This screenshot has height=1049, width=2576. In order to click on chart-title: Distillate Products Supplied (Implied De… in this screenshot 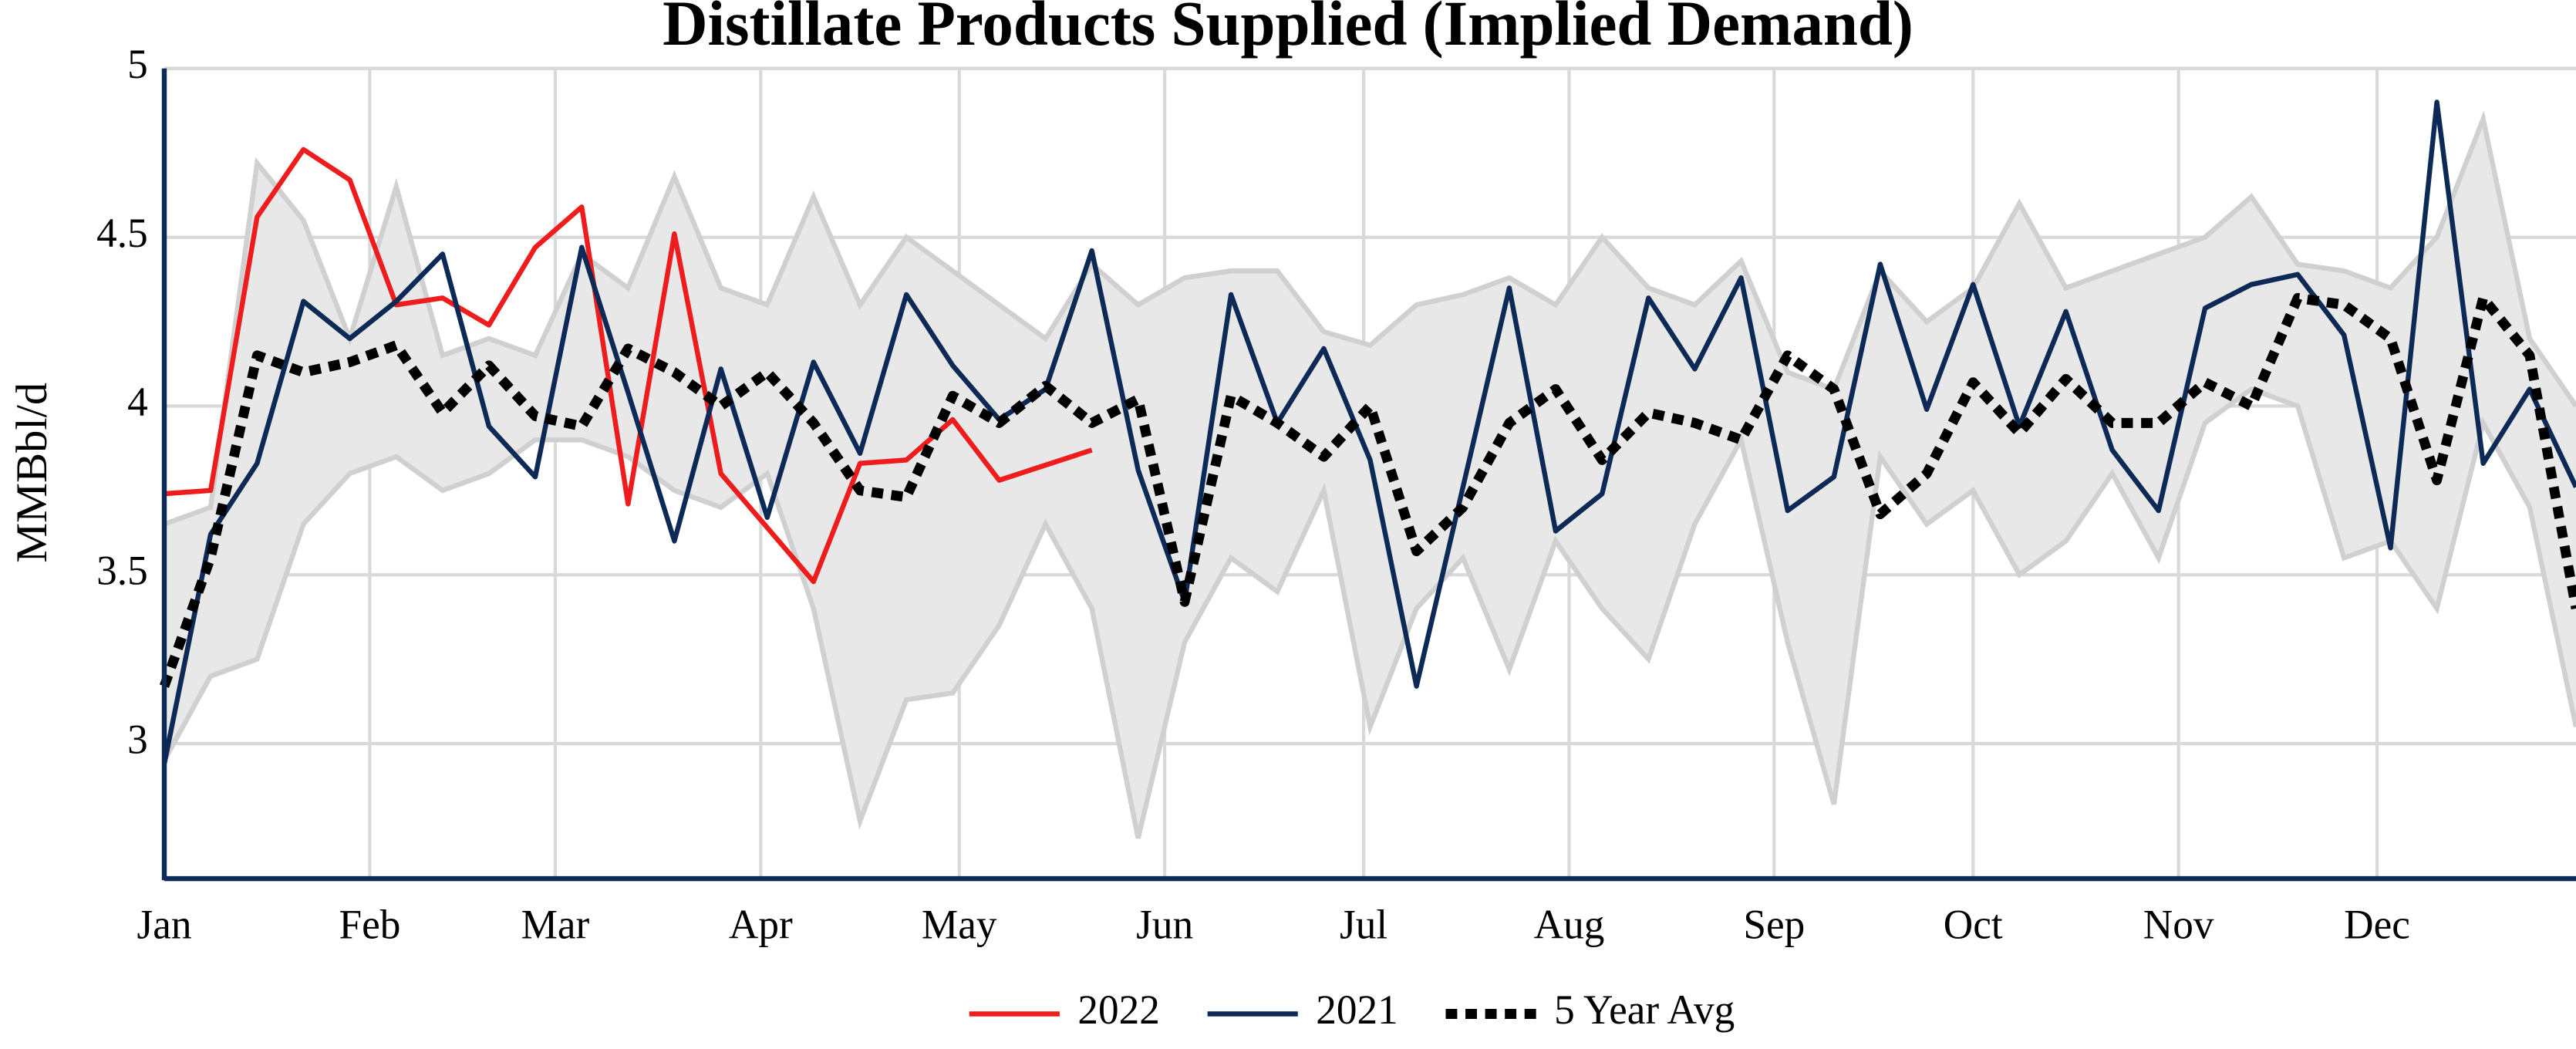, I will do `click(1288, 29)`.